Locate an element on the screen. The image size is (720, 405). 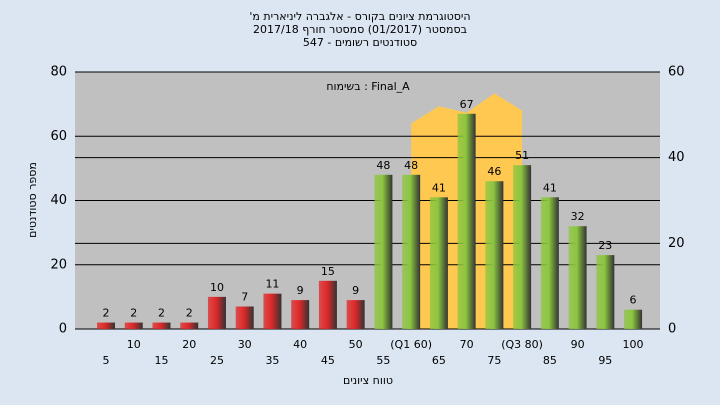
data-label: 51 is located at coordinates (522, 155).